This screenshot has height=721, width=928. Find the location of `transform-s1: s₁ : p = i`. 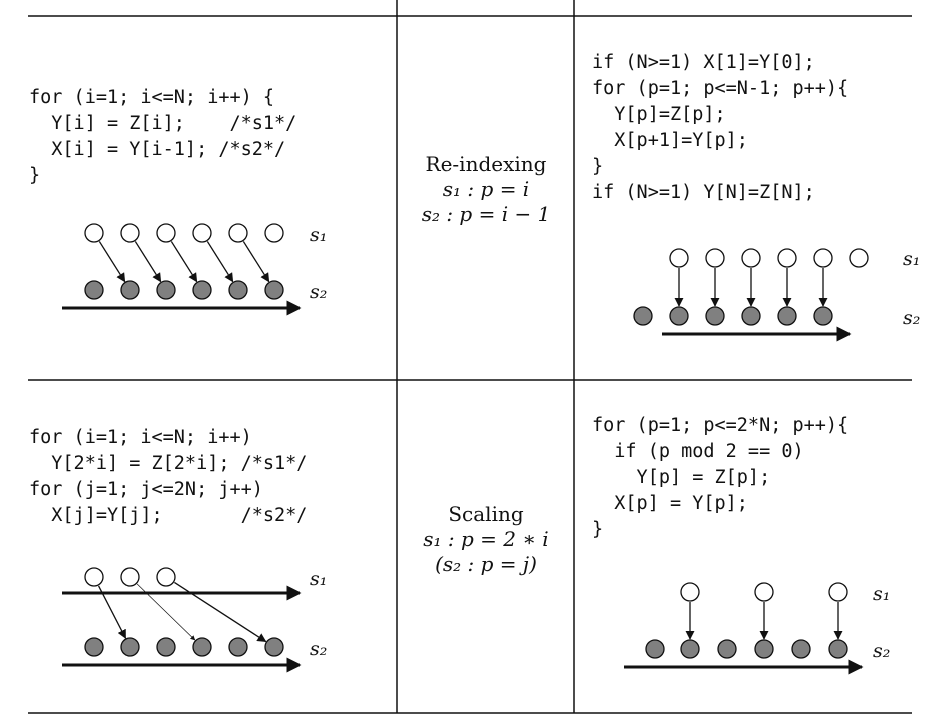

transform-s1: s₁ : p = i is located at coordinates (486, 189).